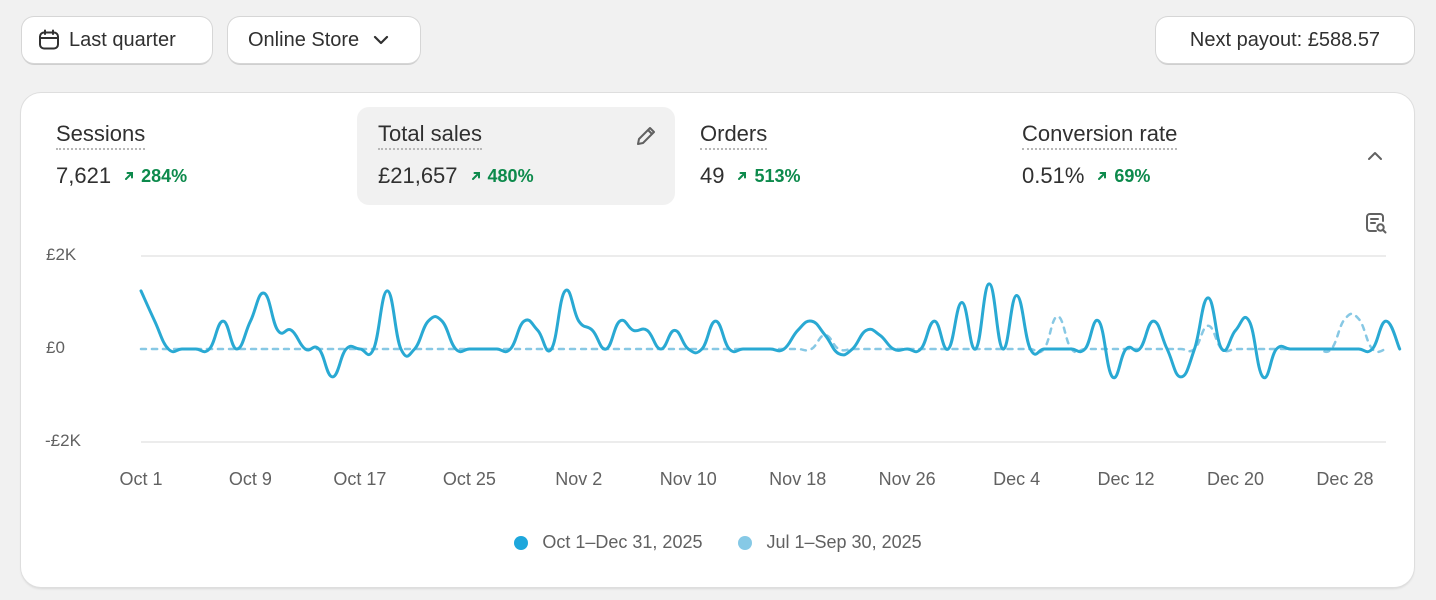 Image resolution: width=1436 pixels, height=600 pixels. I want to click on x-tick-label: Dec 4, so click(1017, 479).